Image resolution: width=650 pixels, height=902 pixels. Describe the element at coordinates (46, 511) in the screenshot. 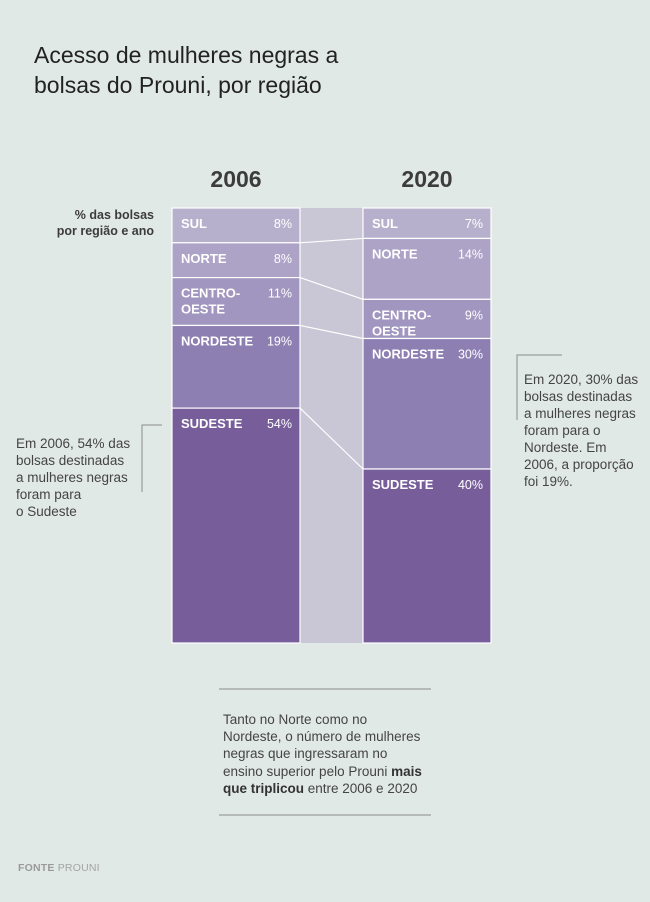

I see `annotation-line: o Sudeste` at that location.